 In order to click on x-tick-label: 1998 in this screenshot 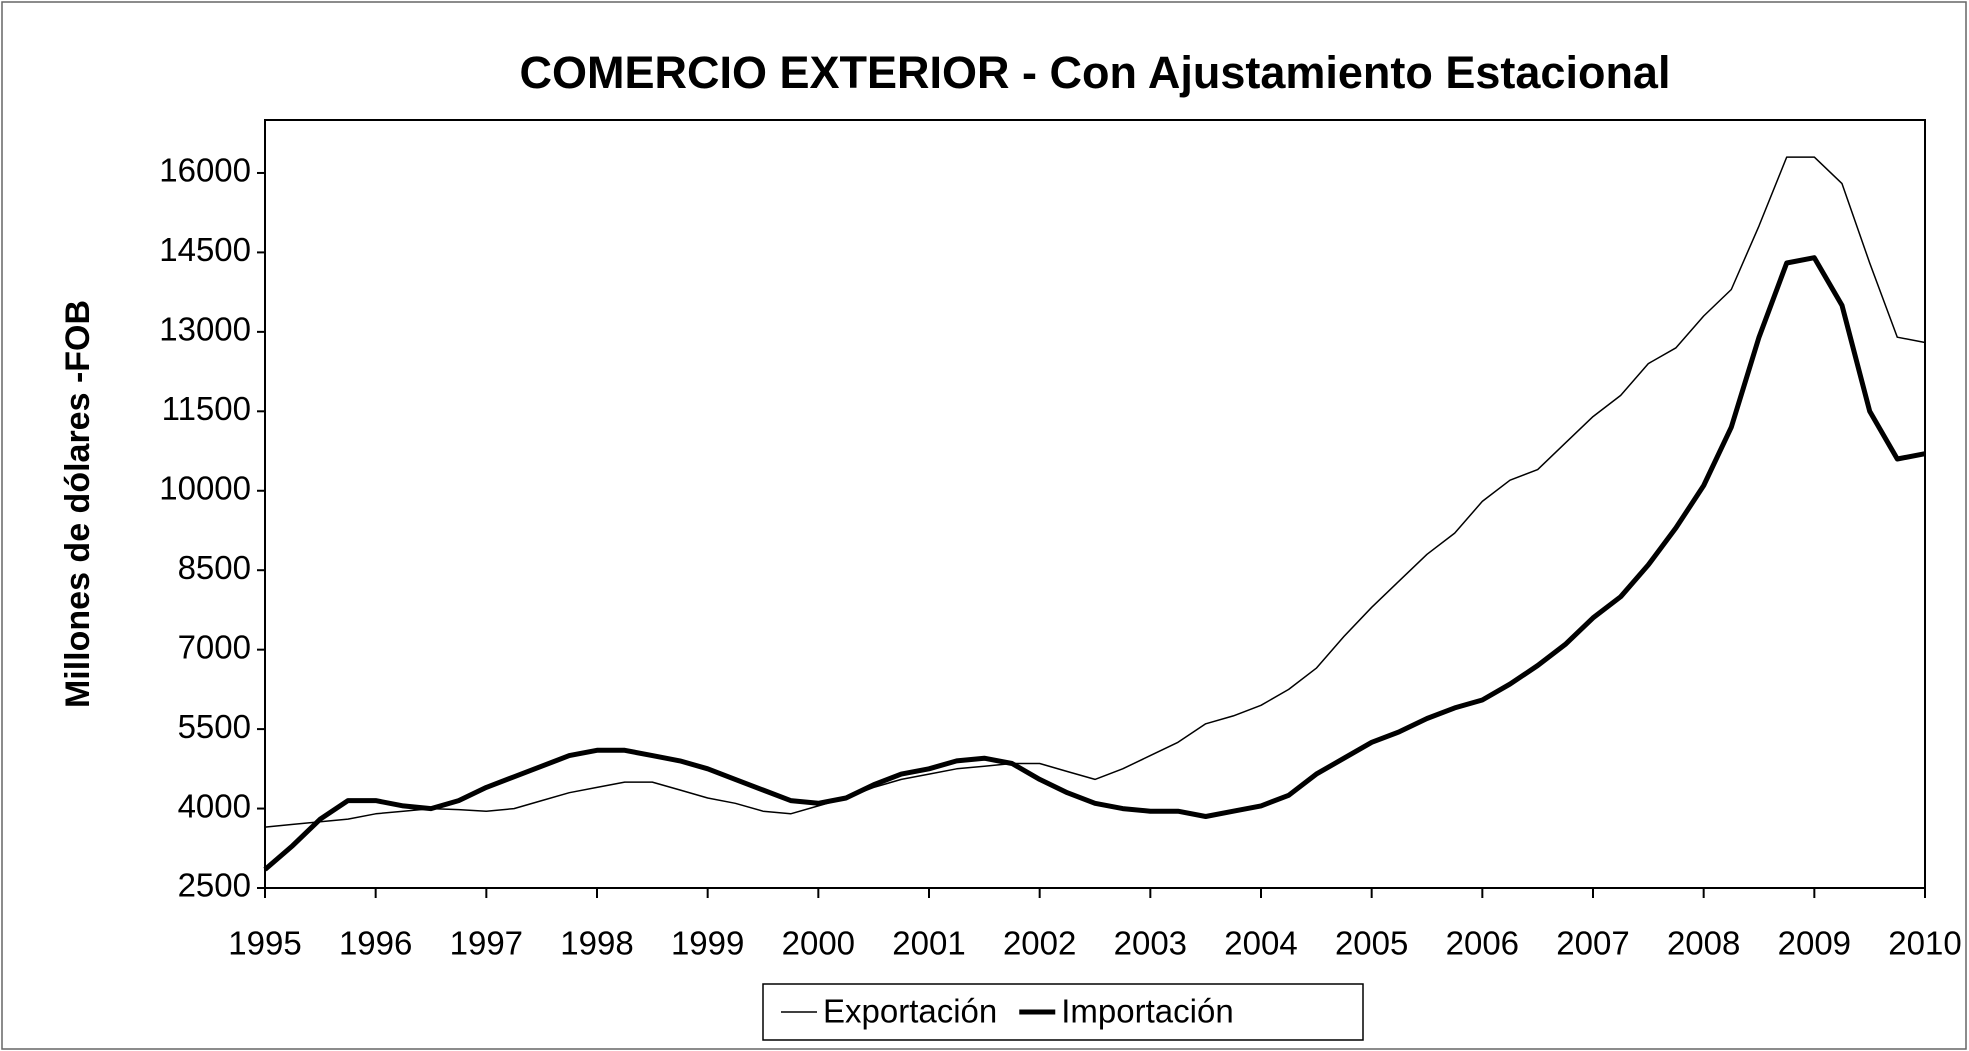, I will do `click(596, 943)`.